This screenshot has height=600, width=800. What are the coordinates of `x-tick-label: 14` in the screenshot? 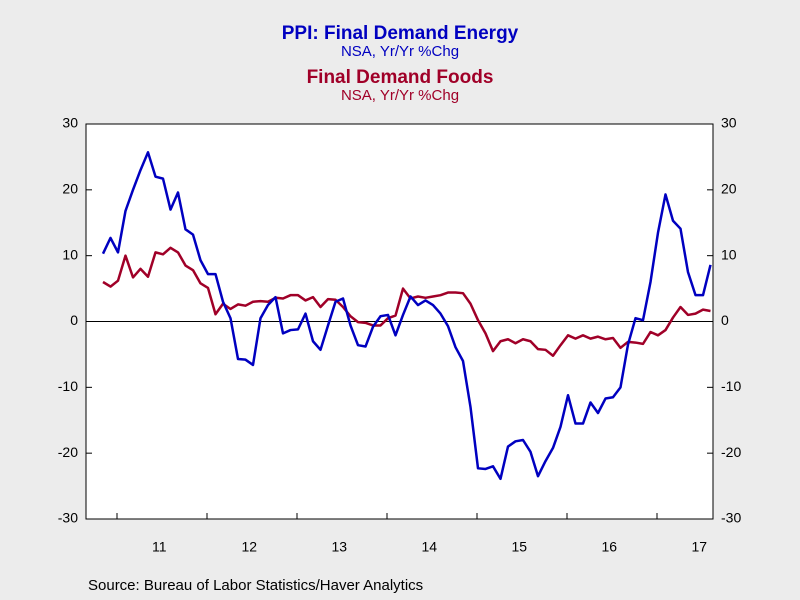 It's located at (429, 547).